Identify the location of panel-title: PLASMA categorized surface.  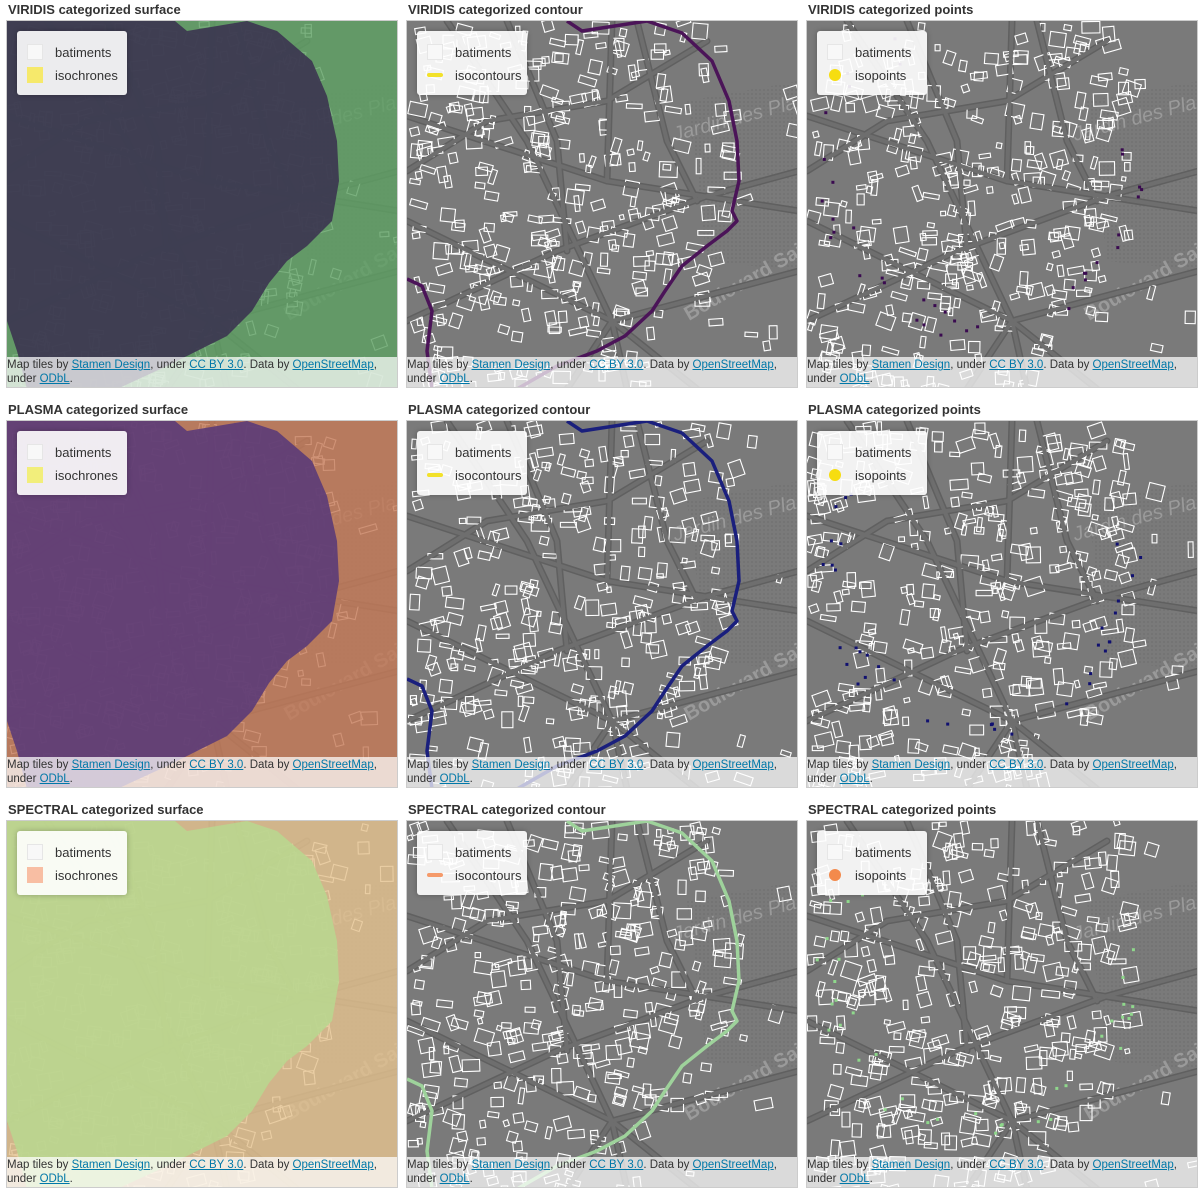
(98, 409).